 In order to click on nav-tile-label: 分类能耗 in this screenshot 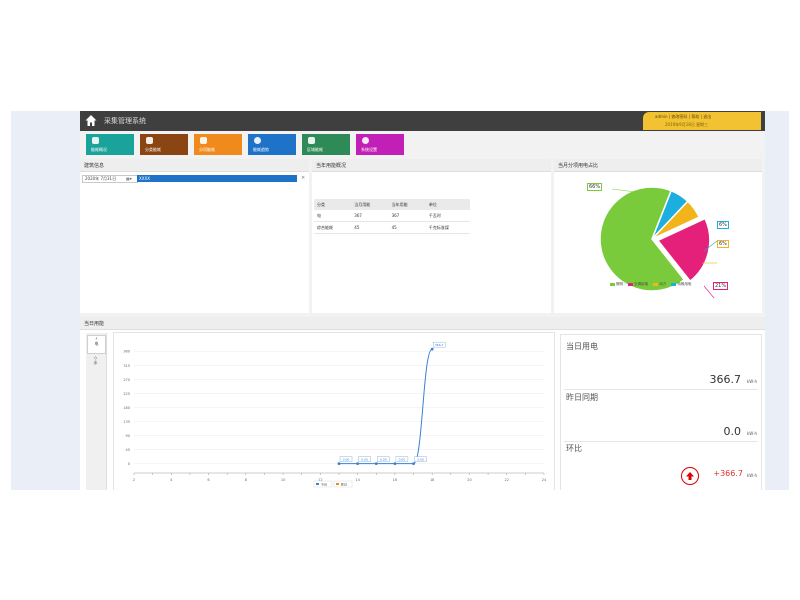, I will do `click(153, 149)`.